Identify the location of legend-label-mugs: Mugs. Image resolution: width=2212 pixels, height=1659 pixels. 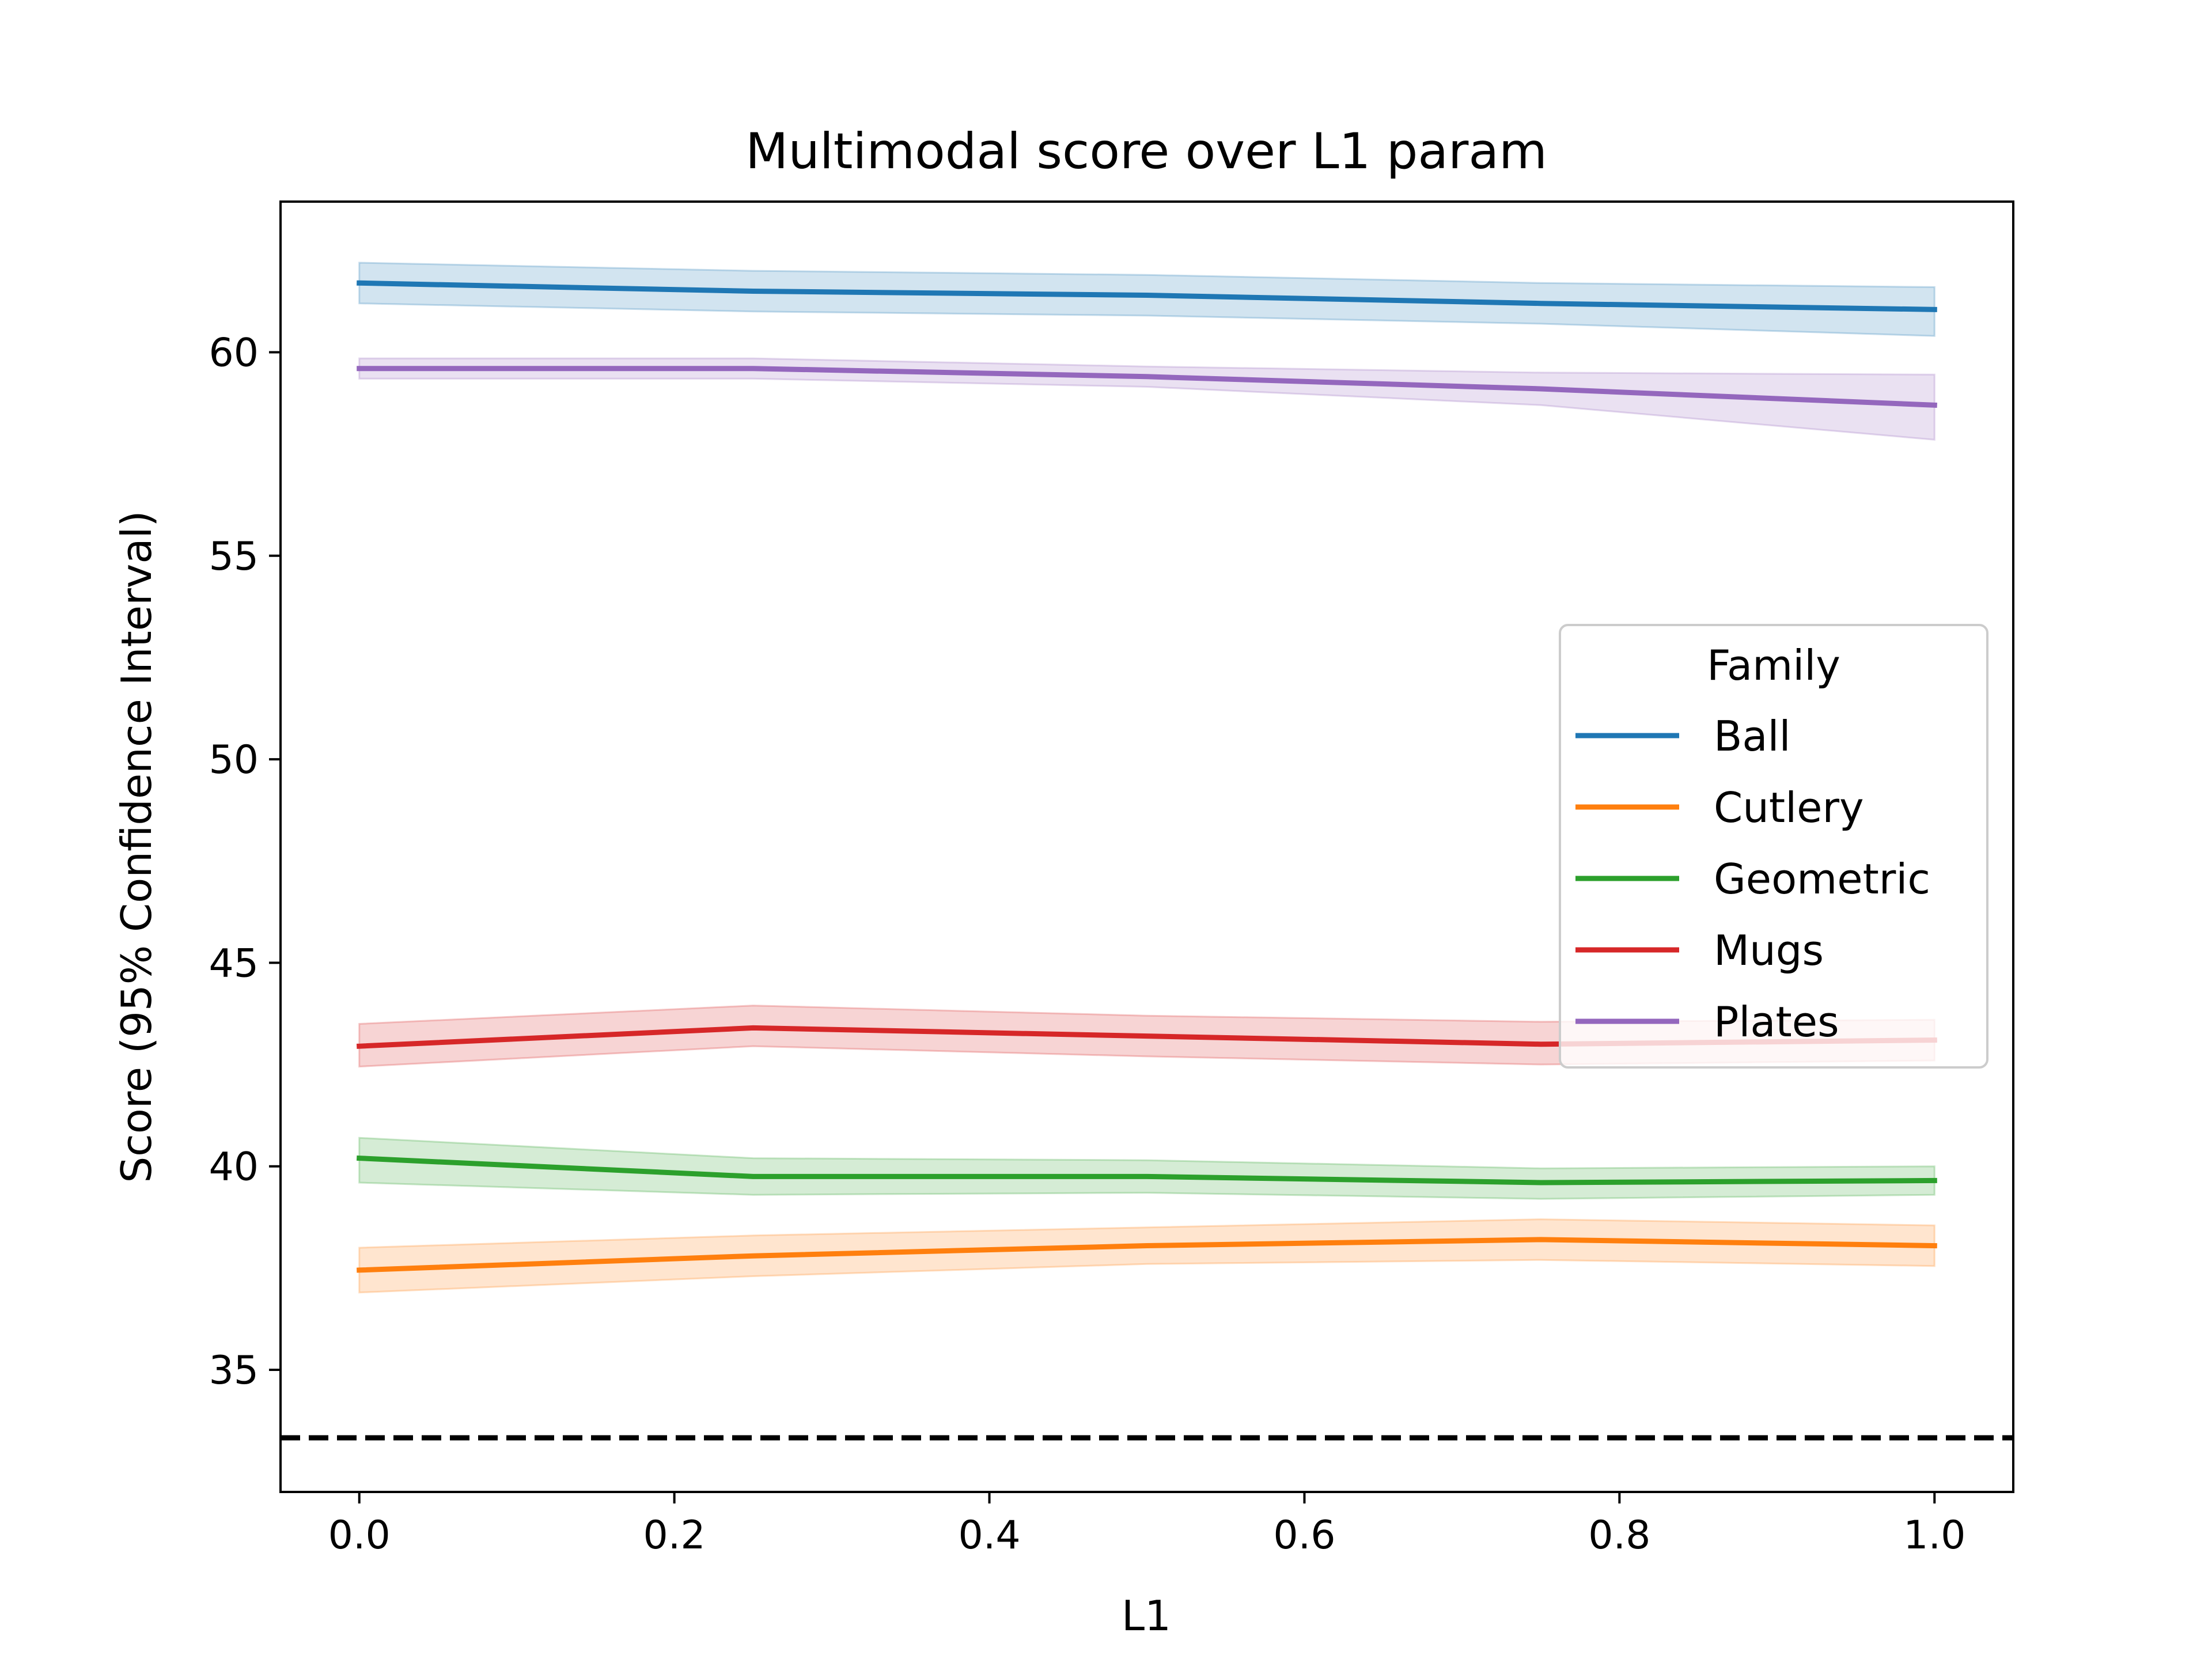
(1769, 950).